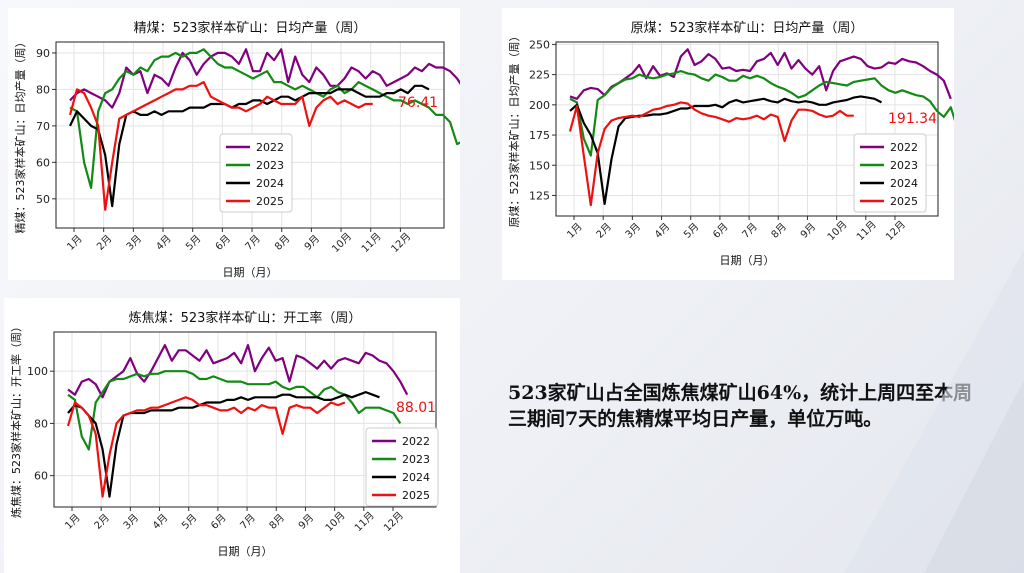  I want to click on y-tick-label: 70, so click(43, 126).